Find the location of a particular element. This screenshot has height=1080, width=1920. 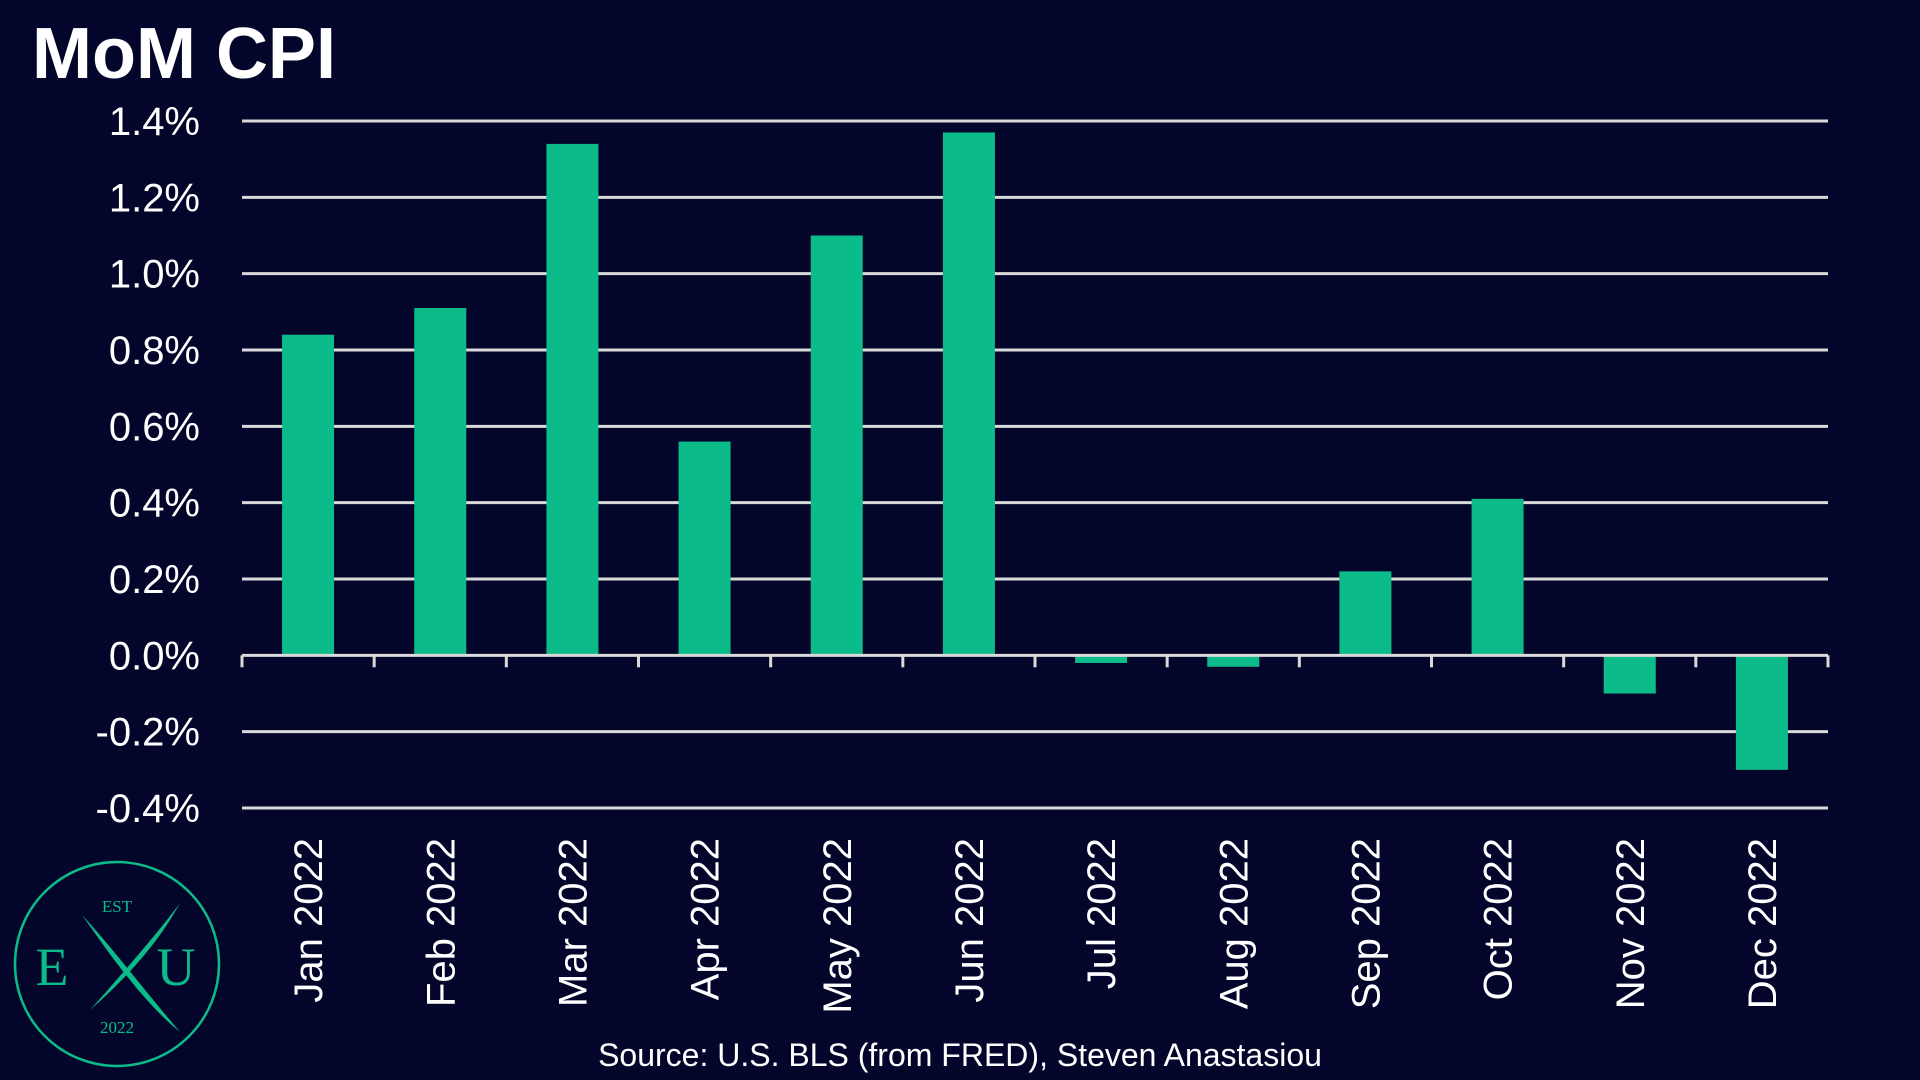

y-tick-label: 0.4% is located at coordinates (154, 504).